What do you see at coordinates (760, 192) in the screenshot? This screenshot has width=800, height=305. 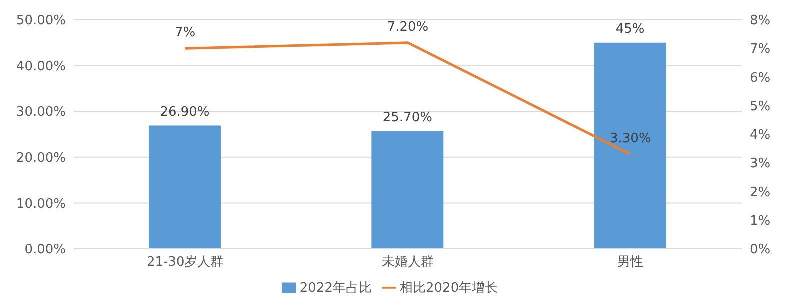 I see `y2-tick-label: 2%` at bounding box center [760, 192].